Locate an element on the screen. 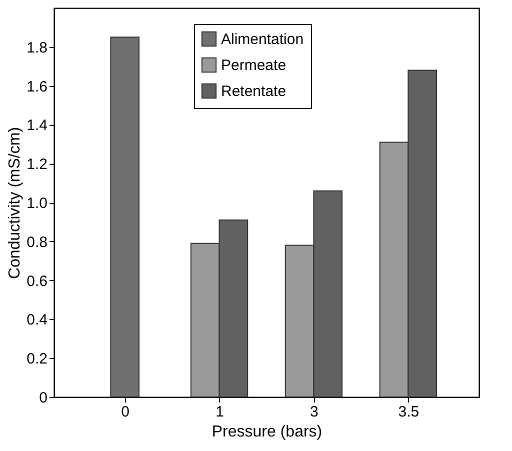  legend-label: Alimentation is located at coordinates (262, 39).